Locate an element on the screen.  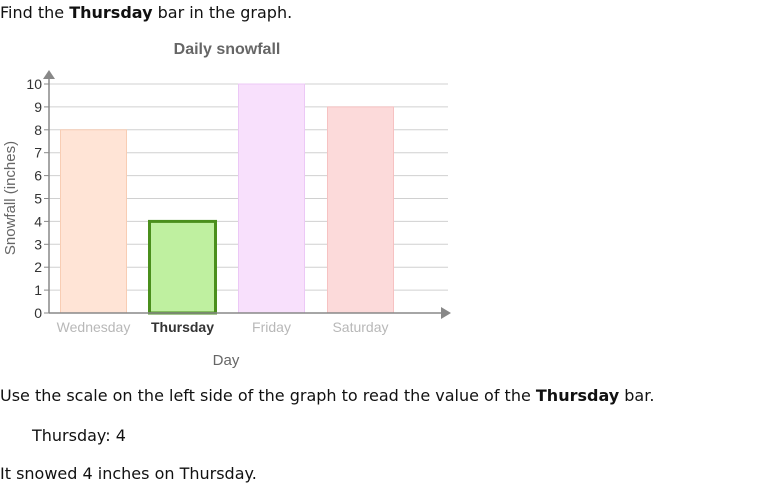
answer-line: Thursday: 4 is located at coordinates (79, 435).